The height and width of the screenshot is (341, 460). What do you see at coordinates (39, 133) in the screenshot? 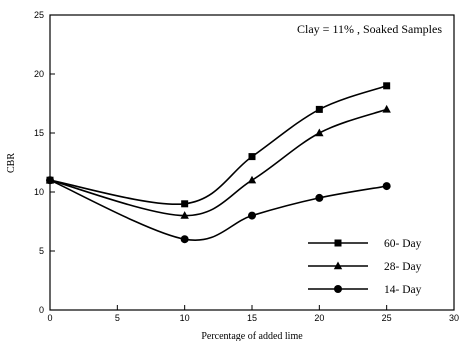
I see `y-tick-label: 15` at bounding box center [39, 133].